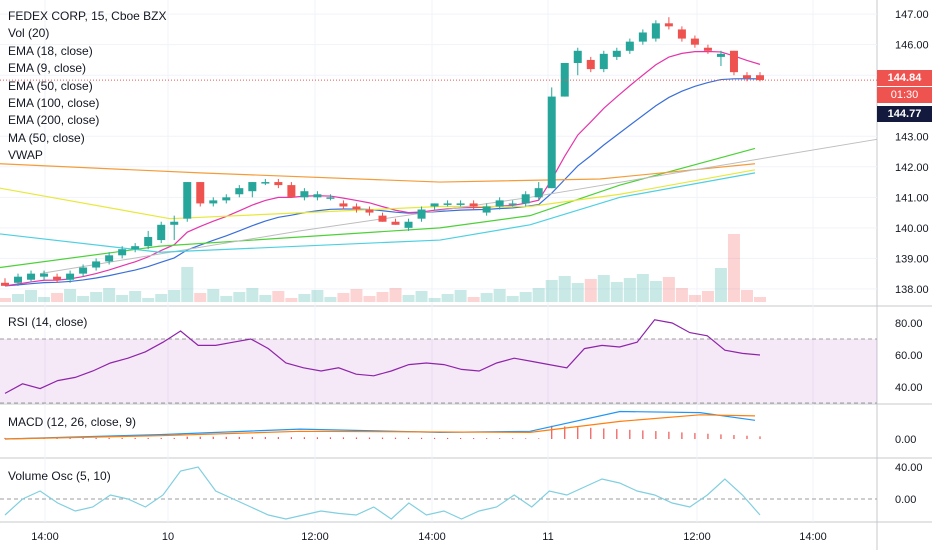 The width and height of the screenshot is (932, 550). Describe the element at coordinates (909, 388) in the screenshot. I see `rsi-tick-label: 40.00` at that location.